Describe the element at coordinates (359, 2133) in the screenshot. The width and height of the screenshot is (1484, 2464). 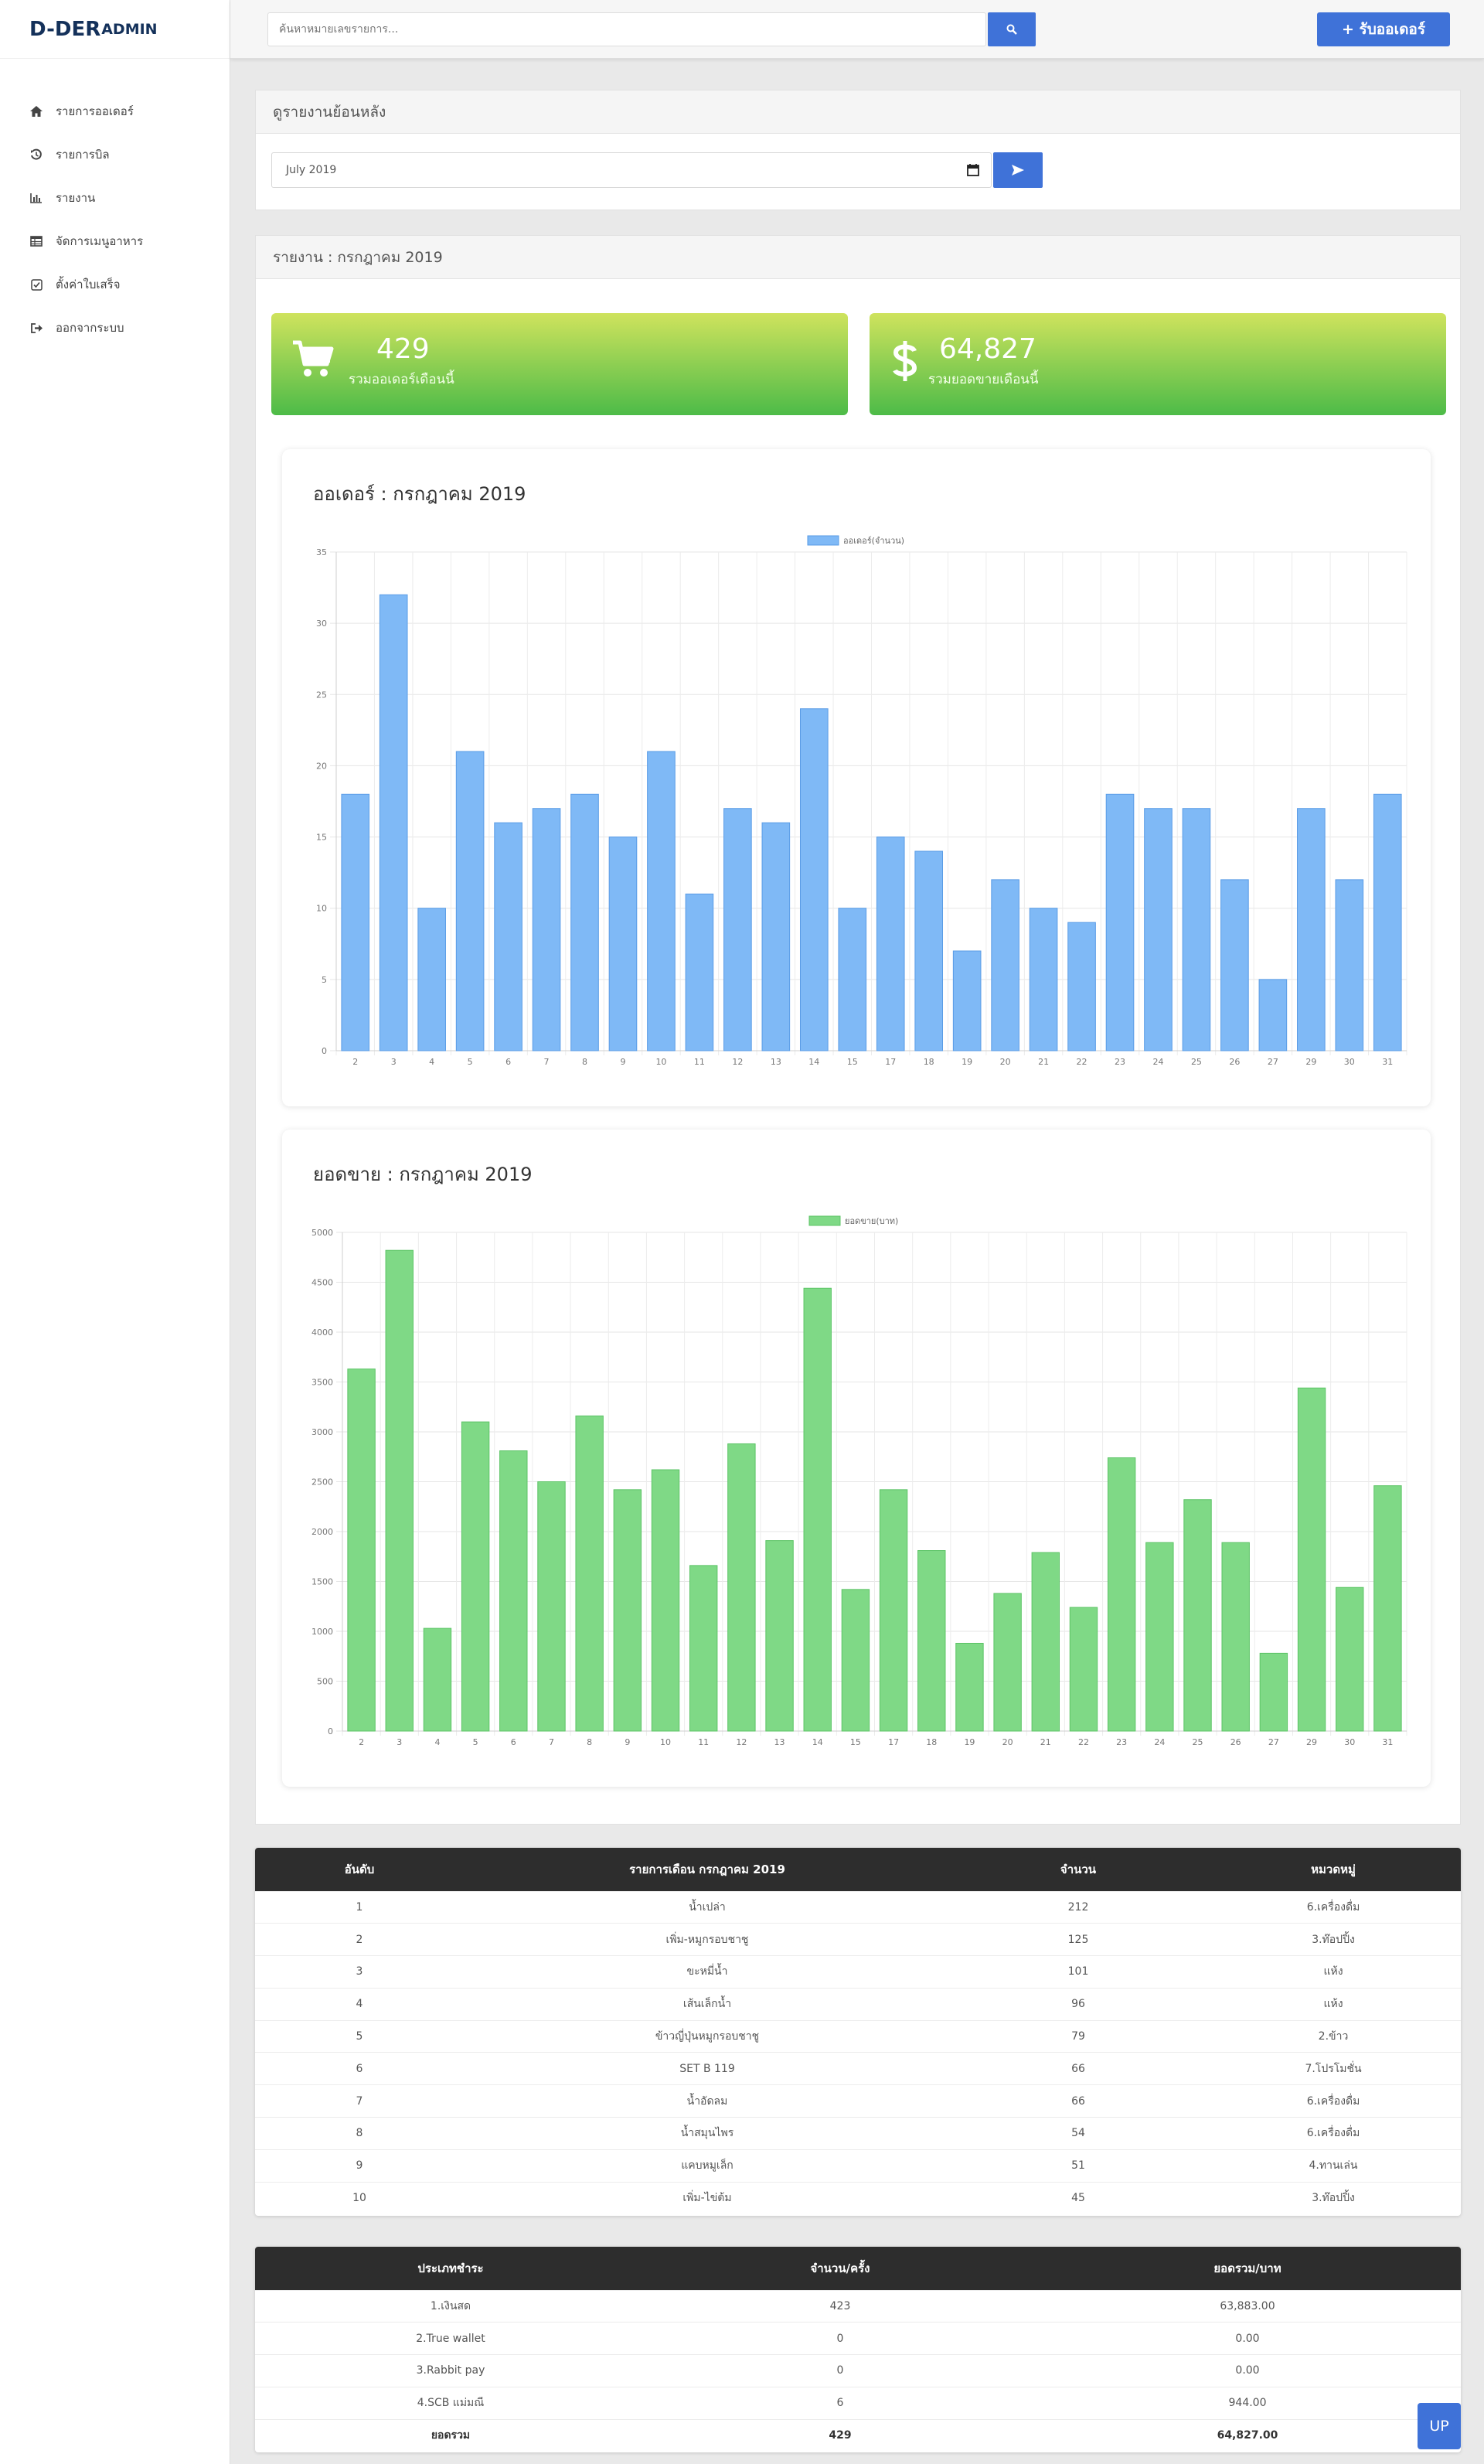
I see `rank-cell: 8` at that location.